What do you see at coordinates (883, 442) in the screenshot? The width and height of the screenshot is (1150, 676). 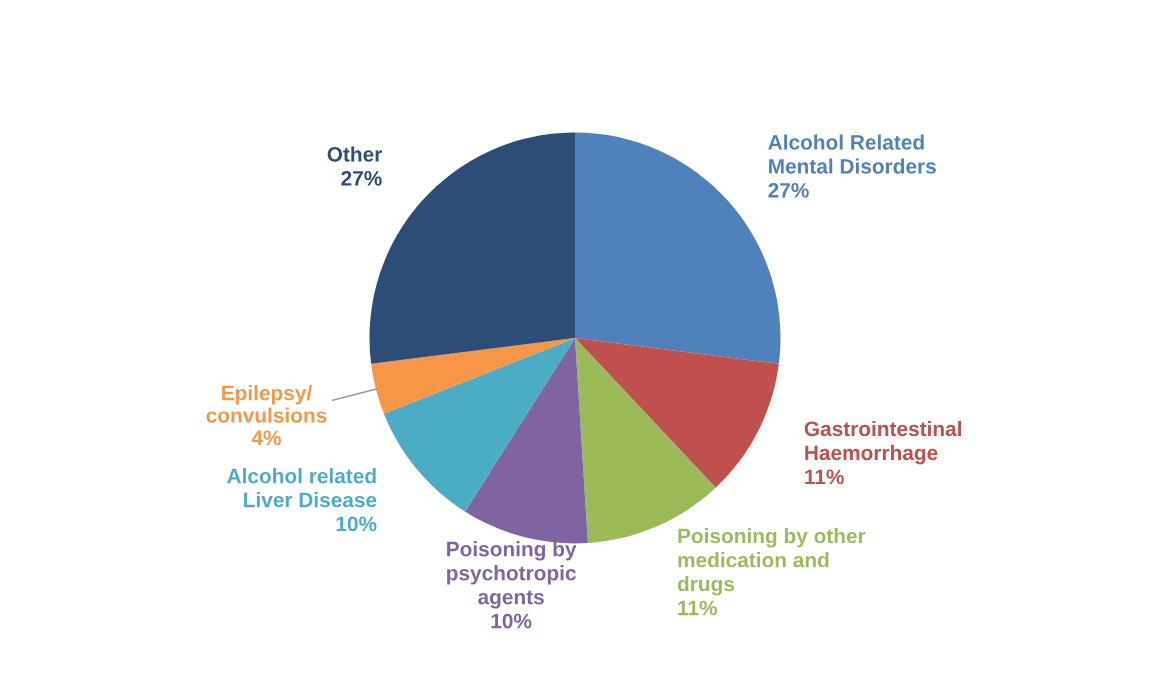 I see `slice-label: Gastrointestinal Haemorrhage` at bounding box center [883, 442].